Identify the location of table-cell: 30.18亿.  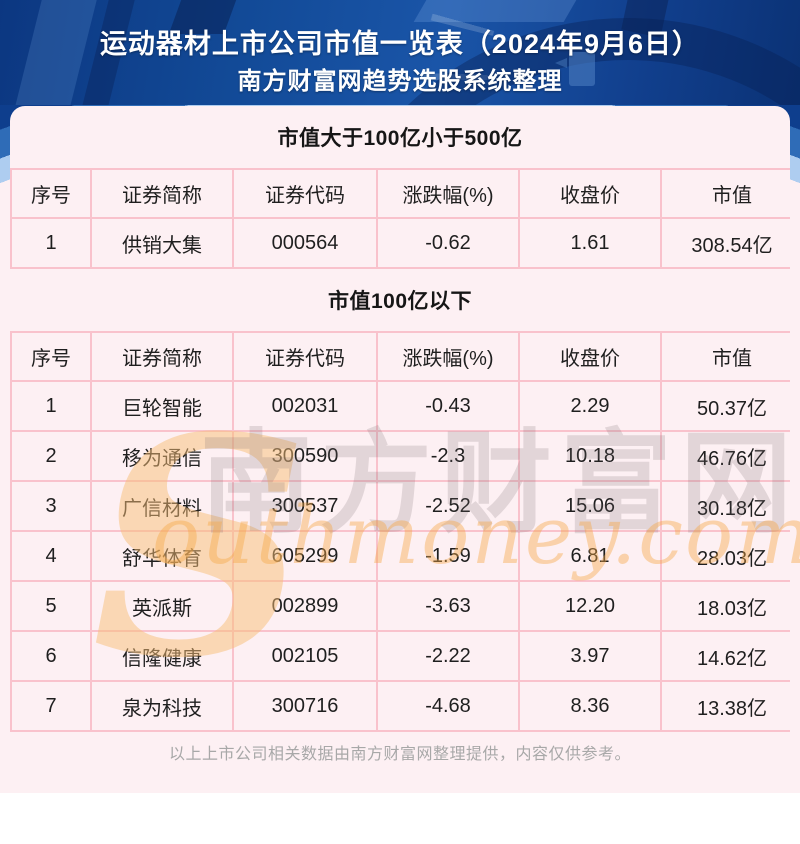
(725, 506).